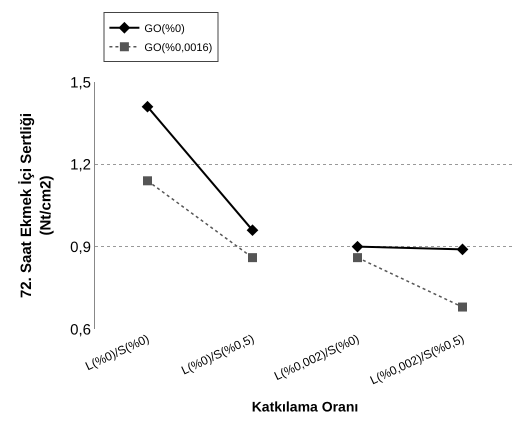 Image resolution: width=530 pixels, height=424 pixels. What do you see at coordinates (36, 205) in the screenshot?
I see `y-axis-title: 72. Saat Ekmek İçi Sertliği (Nt/cm2)` at bounding box center [36, 205].